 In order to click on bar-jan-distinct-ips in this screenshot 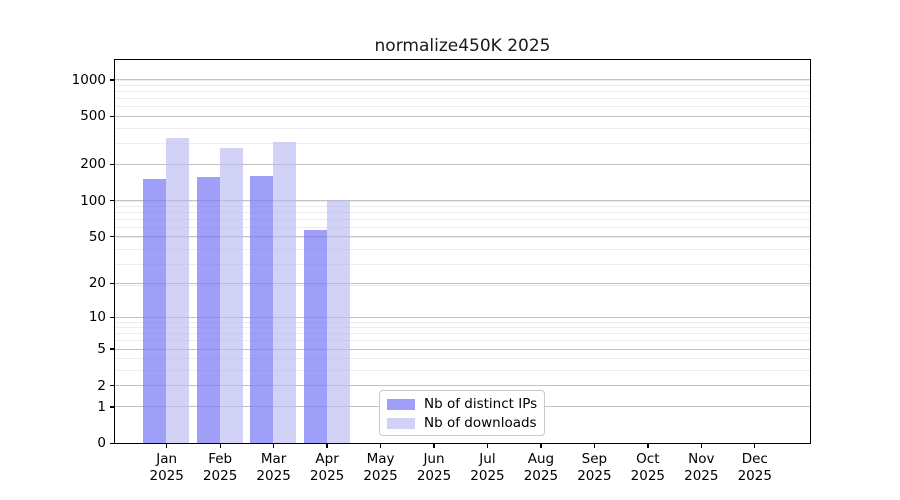, I will do `click(155, 311)`.